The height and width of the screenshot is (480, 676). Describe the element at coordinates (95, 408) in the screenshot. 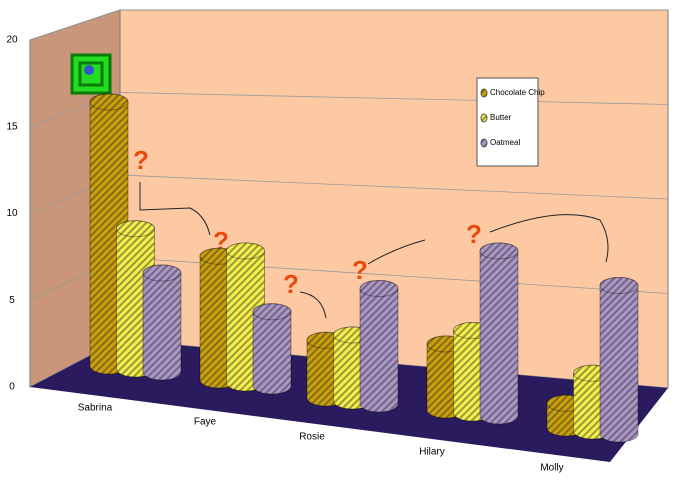

I see `x-tick-label: Sabrina` at that location.